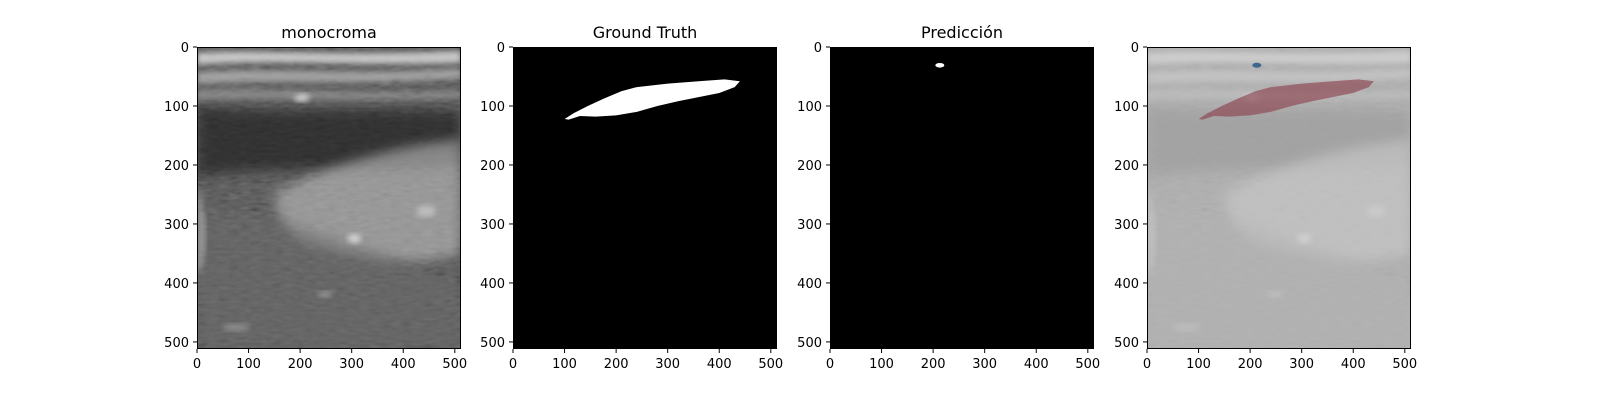  What do you see at coordinates (1257, 65) in the screenshot?
I see `overlay-prediction-region` at bounding box center [1257, 65].